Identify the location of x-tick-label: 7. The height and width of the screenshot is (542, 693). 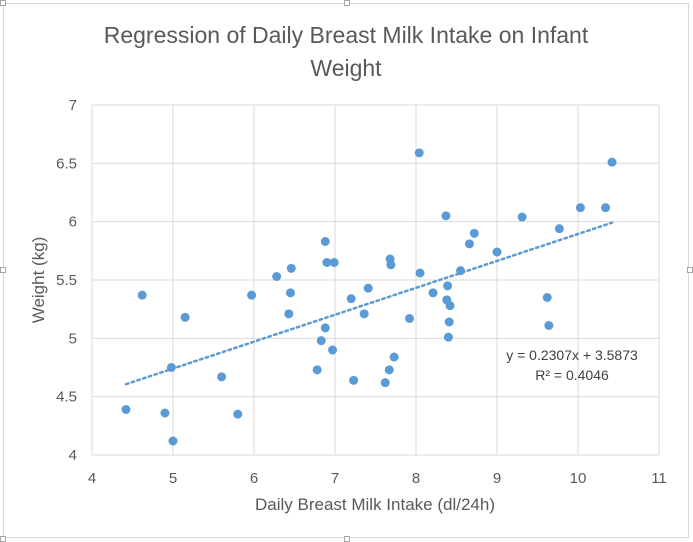
(335, 478).